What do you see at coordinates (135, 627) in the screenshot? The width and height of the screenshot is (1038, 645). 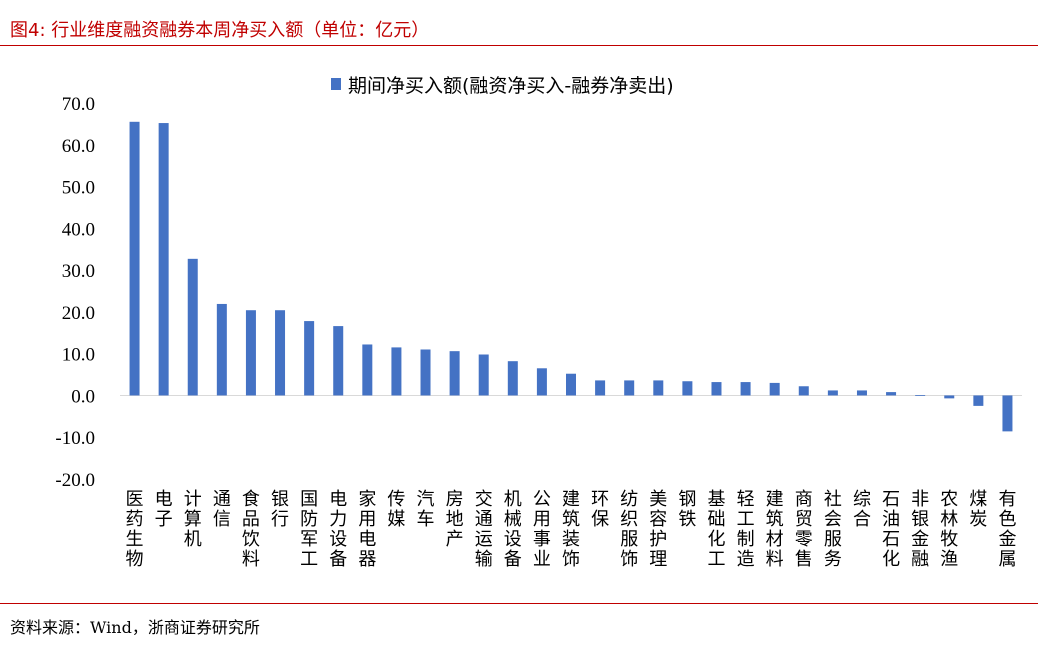 I see `source-note: 资料来源：Wind，浙商证券研究所` at bounding box center [135, 627].